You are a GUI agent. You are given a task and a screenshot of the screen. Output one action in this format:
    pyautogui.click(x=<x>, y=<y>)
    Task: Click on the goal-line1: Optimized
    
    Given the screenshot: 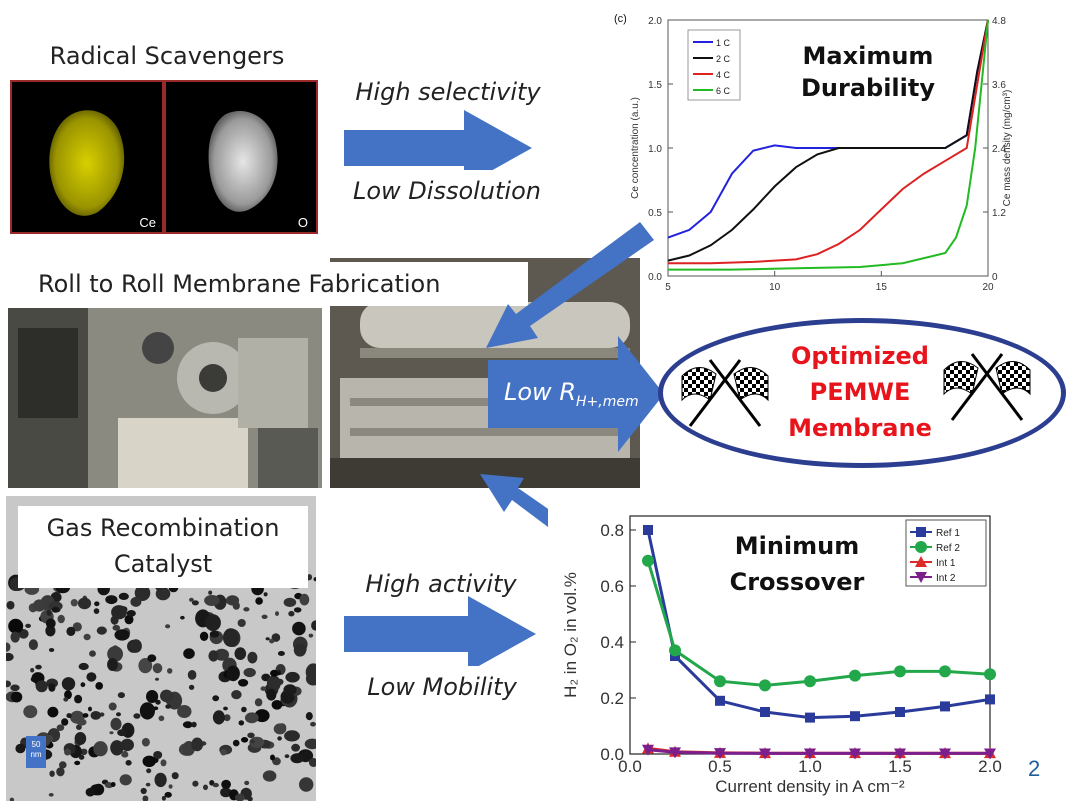 What is the action you would take?
    pyautogui.click(x=860, y=356)
    